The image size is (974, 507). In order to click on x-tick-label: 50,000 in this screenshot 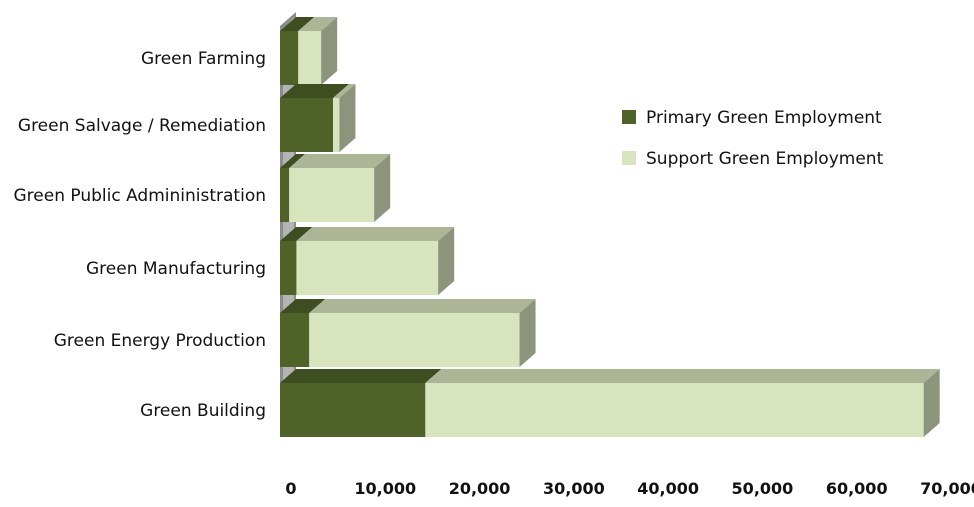, I will do `click(763, 488)`.